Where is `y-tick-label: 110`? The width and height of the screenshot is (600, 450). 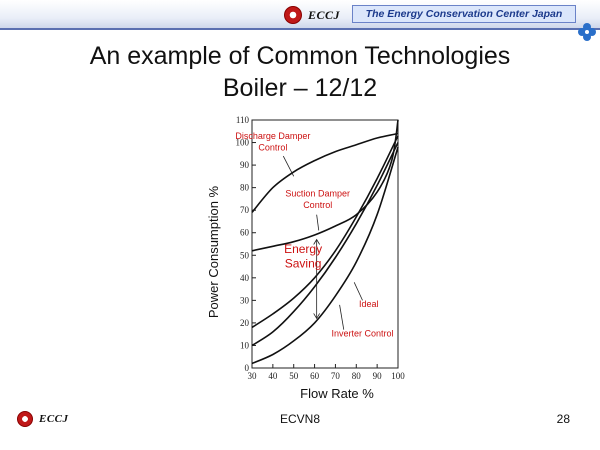 y-tick-label: 110 is located at coordinates (243, 120).